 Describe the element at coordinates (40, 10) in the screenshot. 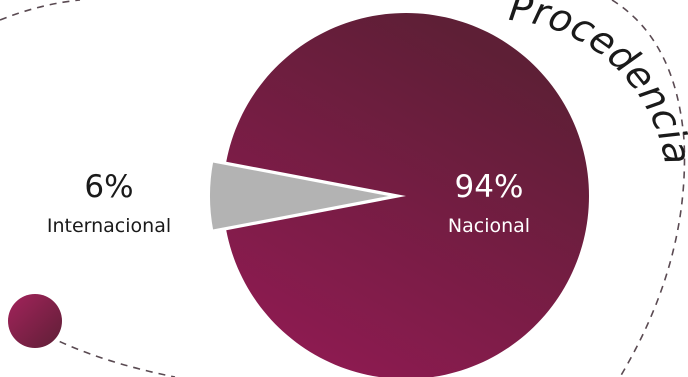

I see `dashed-line-top-left` at that location.